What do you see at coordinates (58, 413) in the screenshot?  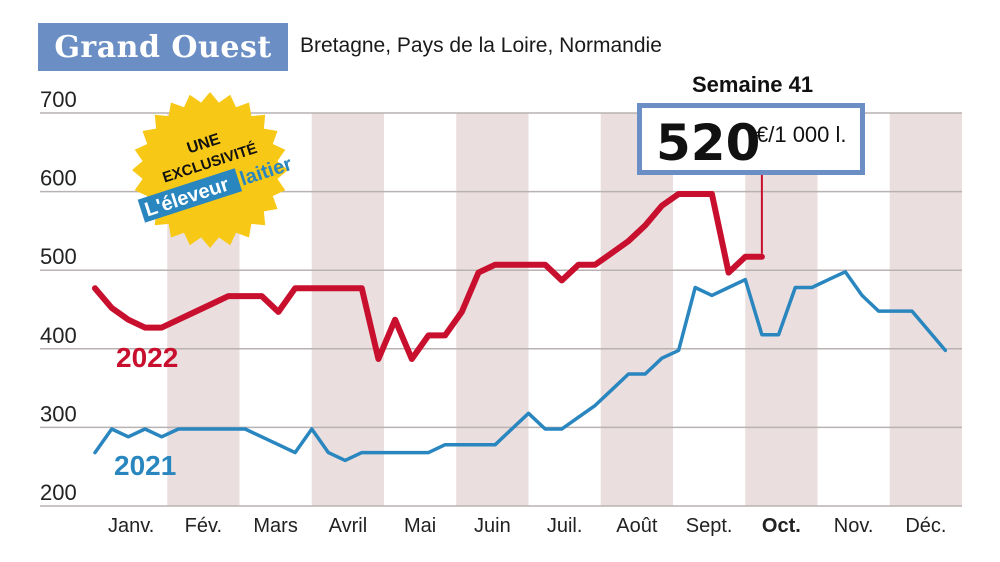 I see `y-tick-label: 300` at bounding box center [58, 413].